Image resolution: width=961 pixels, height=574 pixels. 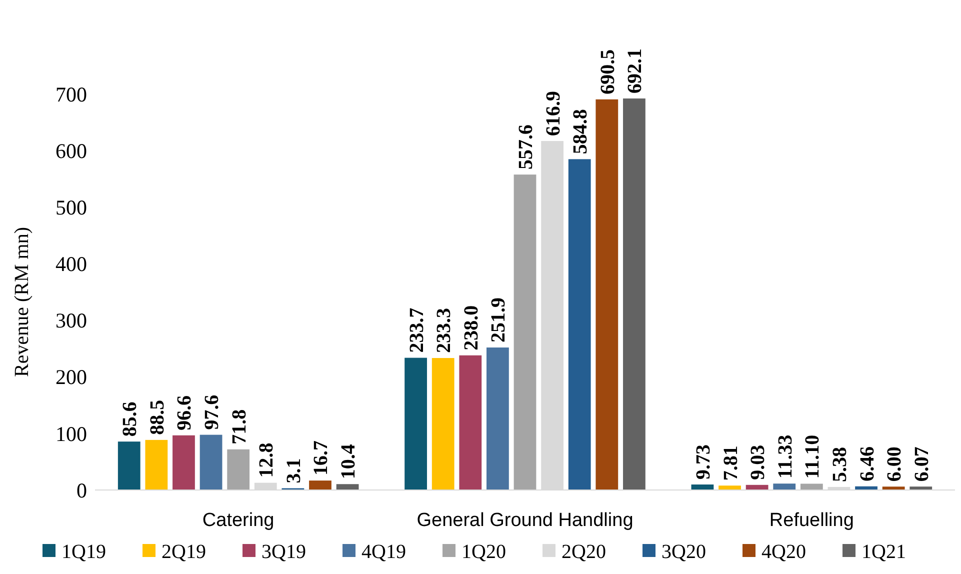 I want to click on data-label: 12.8, so click(x=267, y=460).